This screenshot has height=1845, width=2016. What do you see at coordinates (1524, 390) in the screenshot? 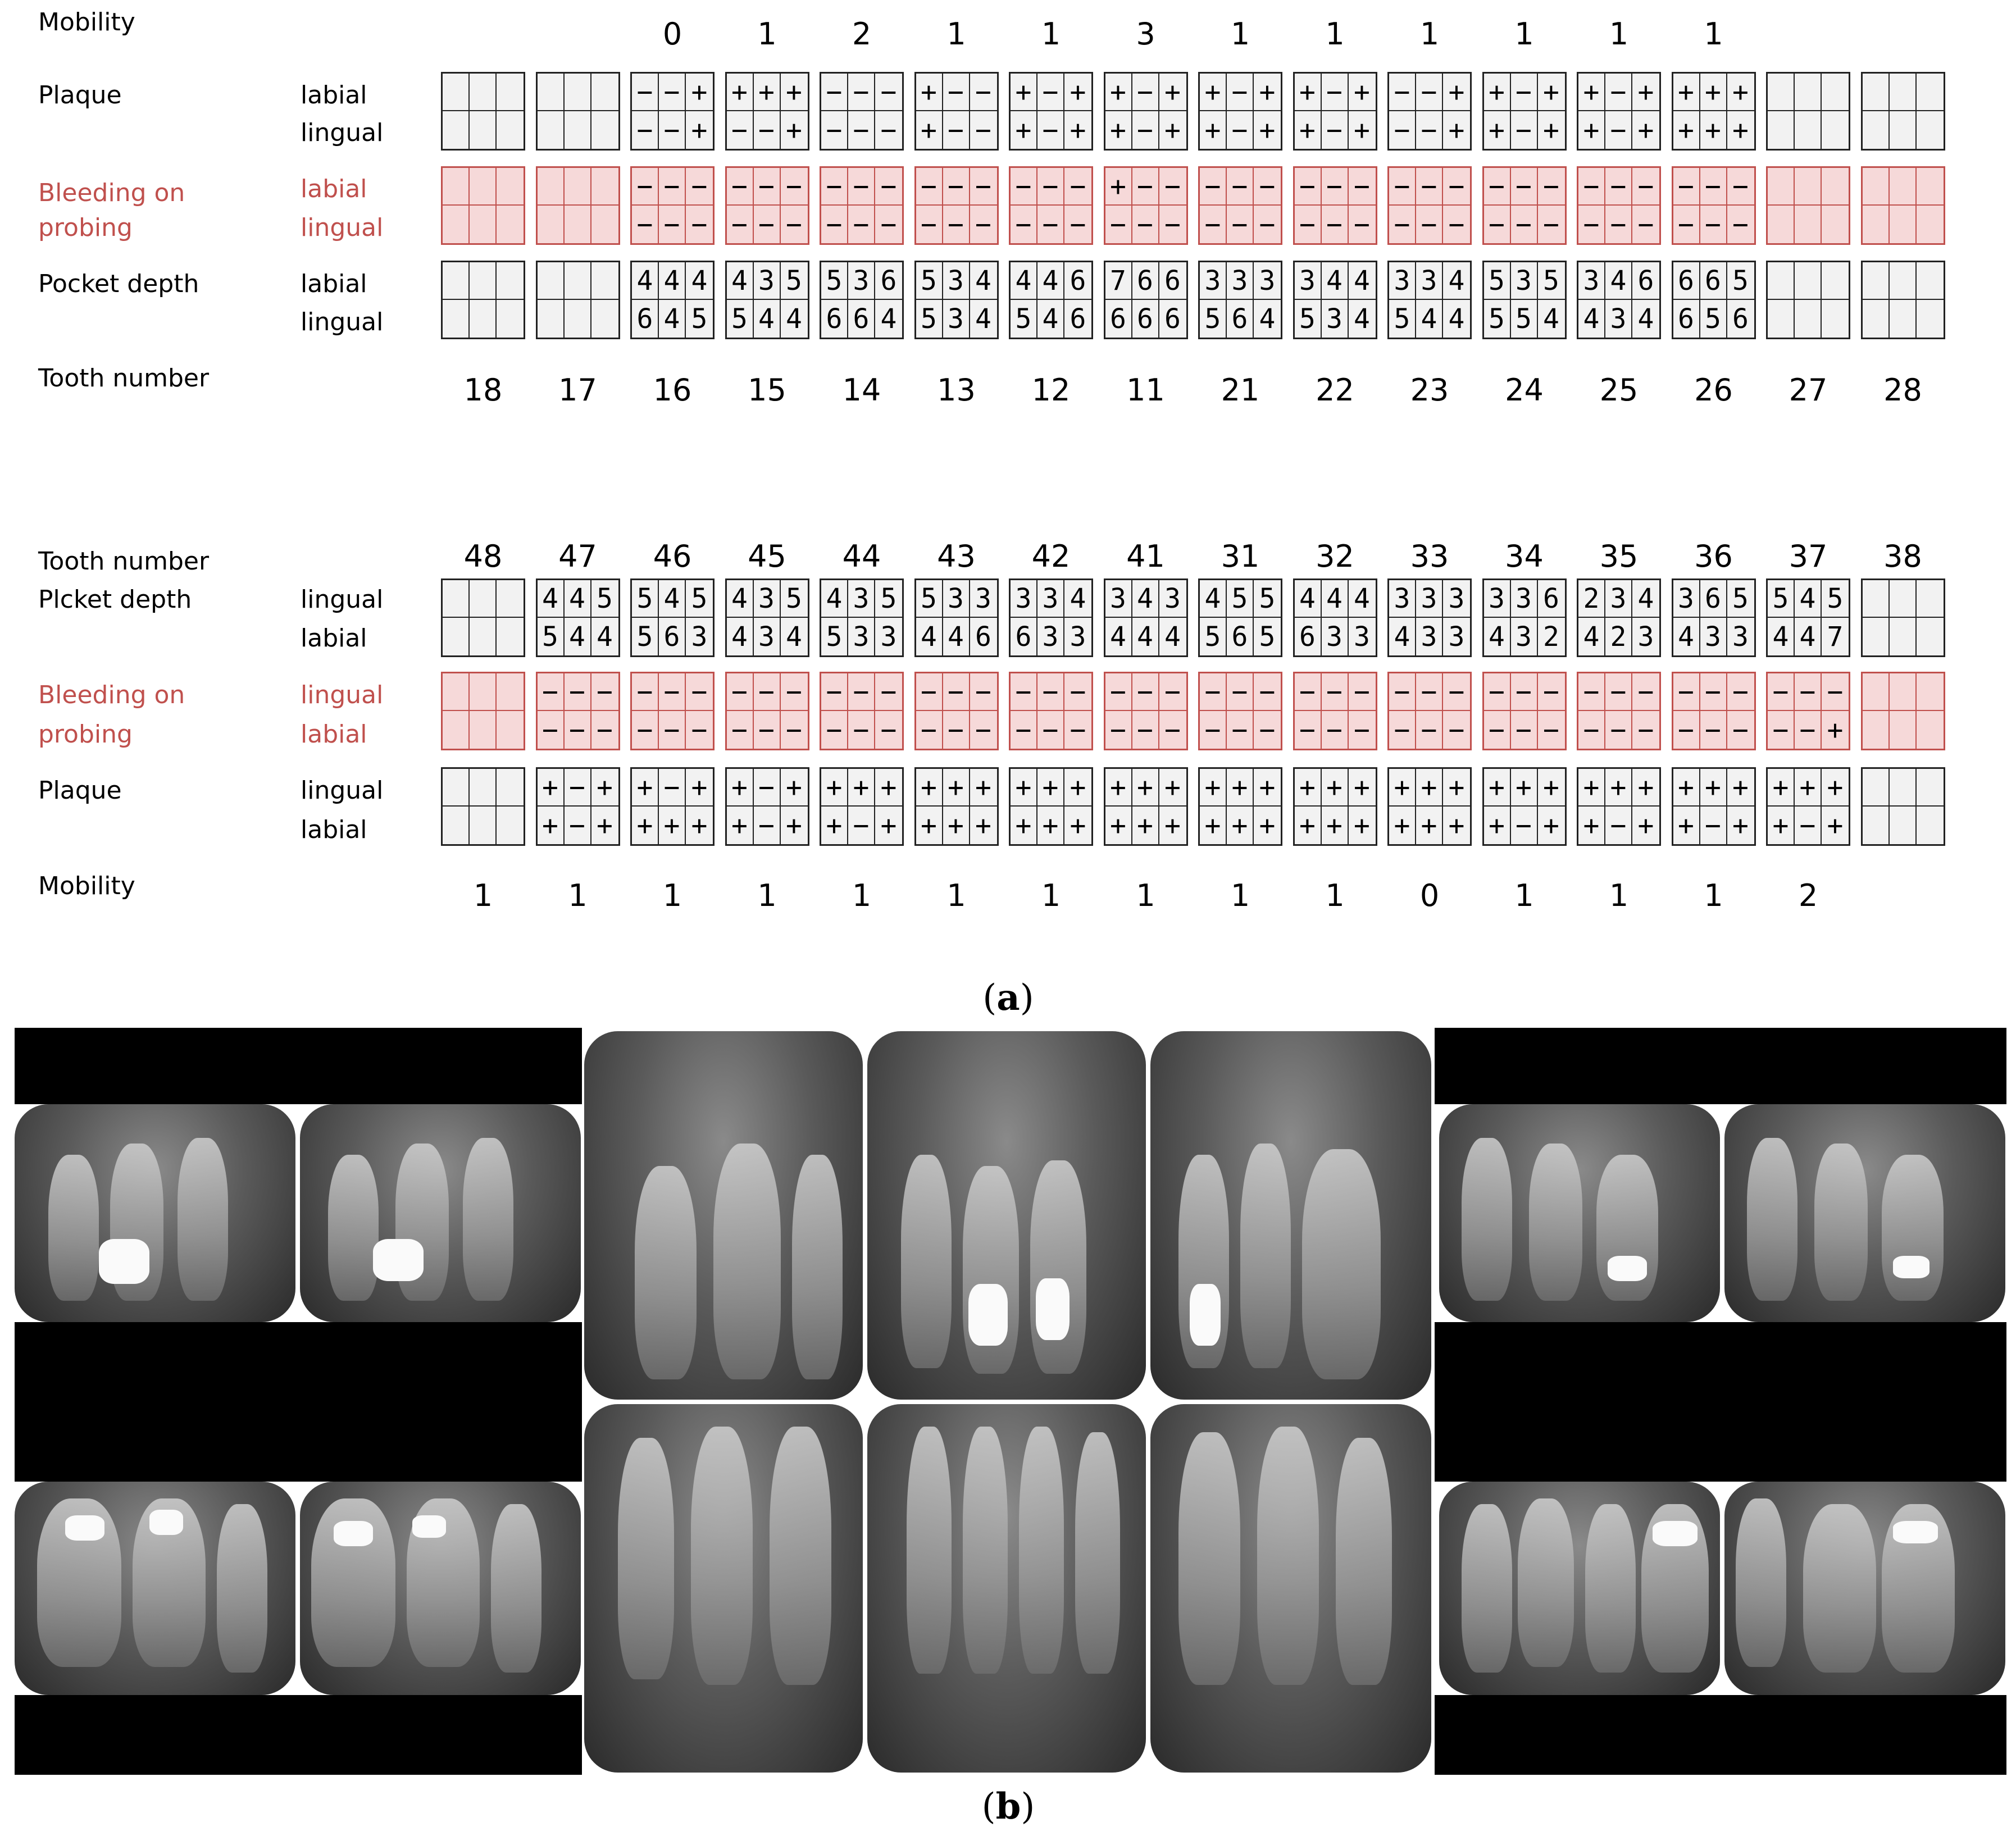
I see `tooth-number: 24` at bounding box center [1524, 390].